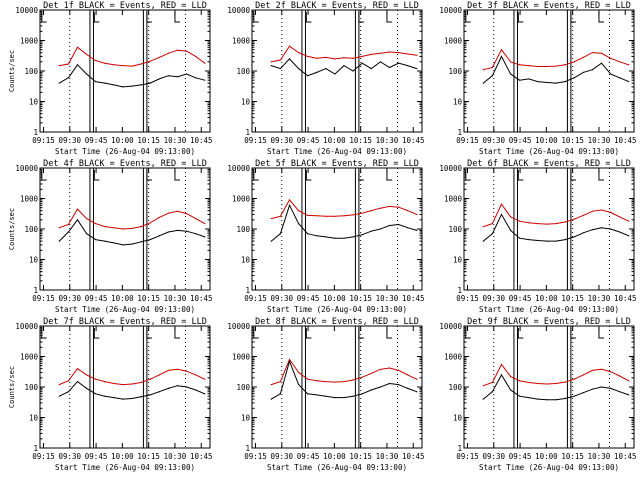  What do you see at coordinates (549, 6) in the screenshot?
I see `panel-title: Det 3f BLACK = Events, RED = LLD` at bounding box center [549, 6].